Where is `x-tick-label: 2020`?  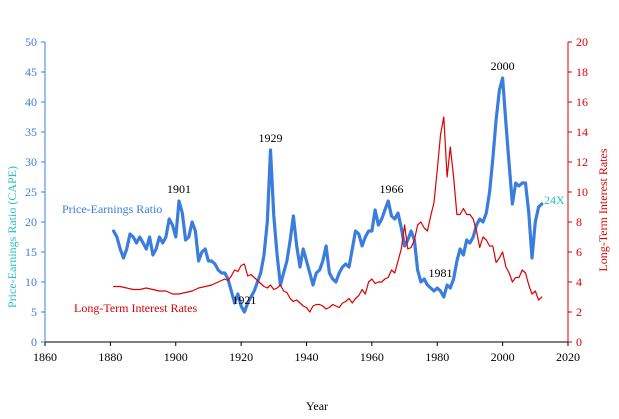
x-tick-label: 2020 is located at coordinates (568, 357).